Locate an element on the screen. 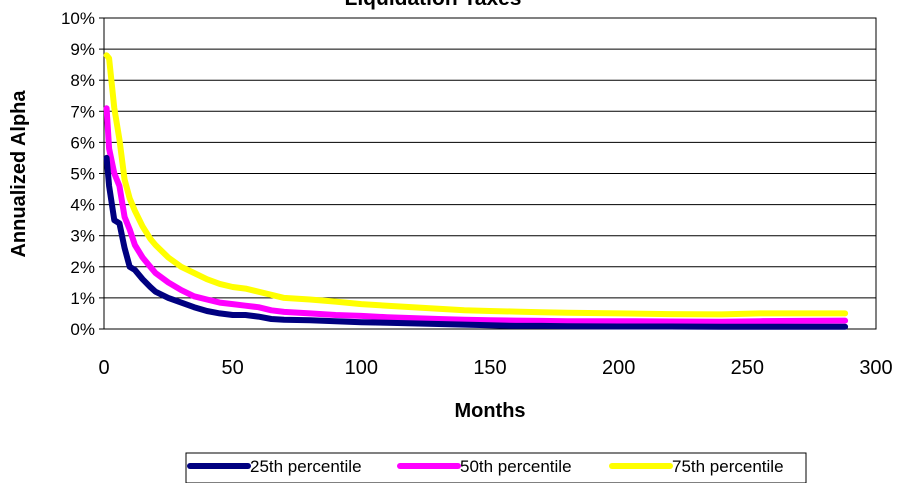  y-tick-label: 9% is located at coordinates (82, 49).